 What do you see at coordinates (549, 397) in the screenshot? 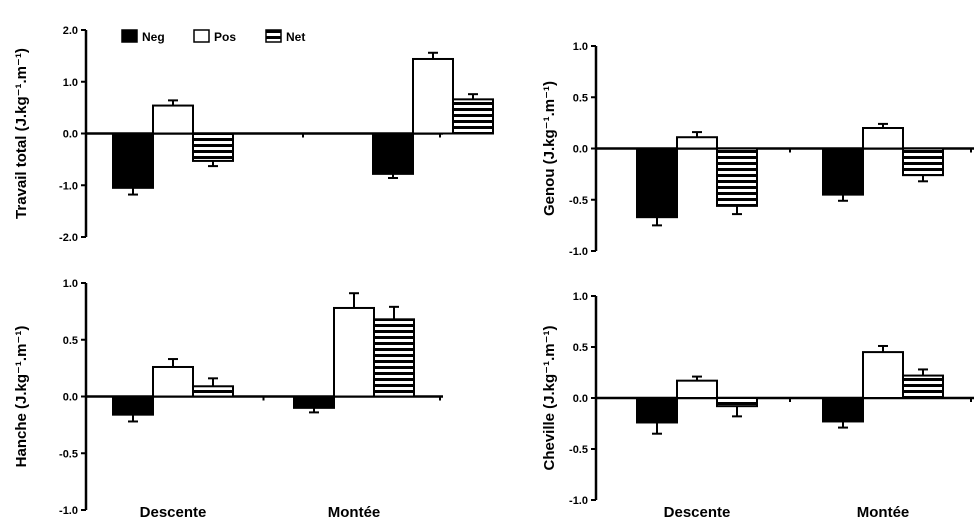
I see `y-axis-label: Cheville (J.kg⁻¹.m⁻¹)` at bounding box center [549, 397].